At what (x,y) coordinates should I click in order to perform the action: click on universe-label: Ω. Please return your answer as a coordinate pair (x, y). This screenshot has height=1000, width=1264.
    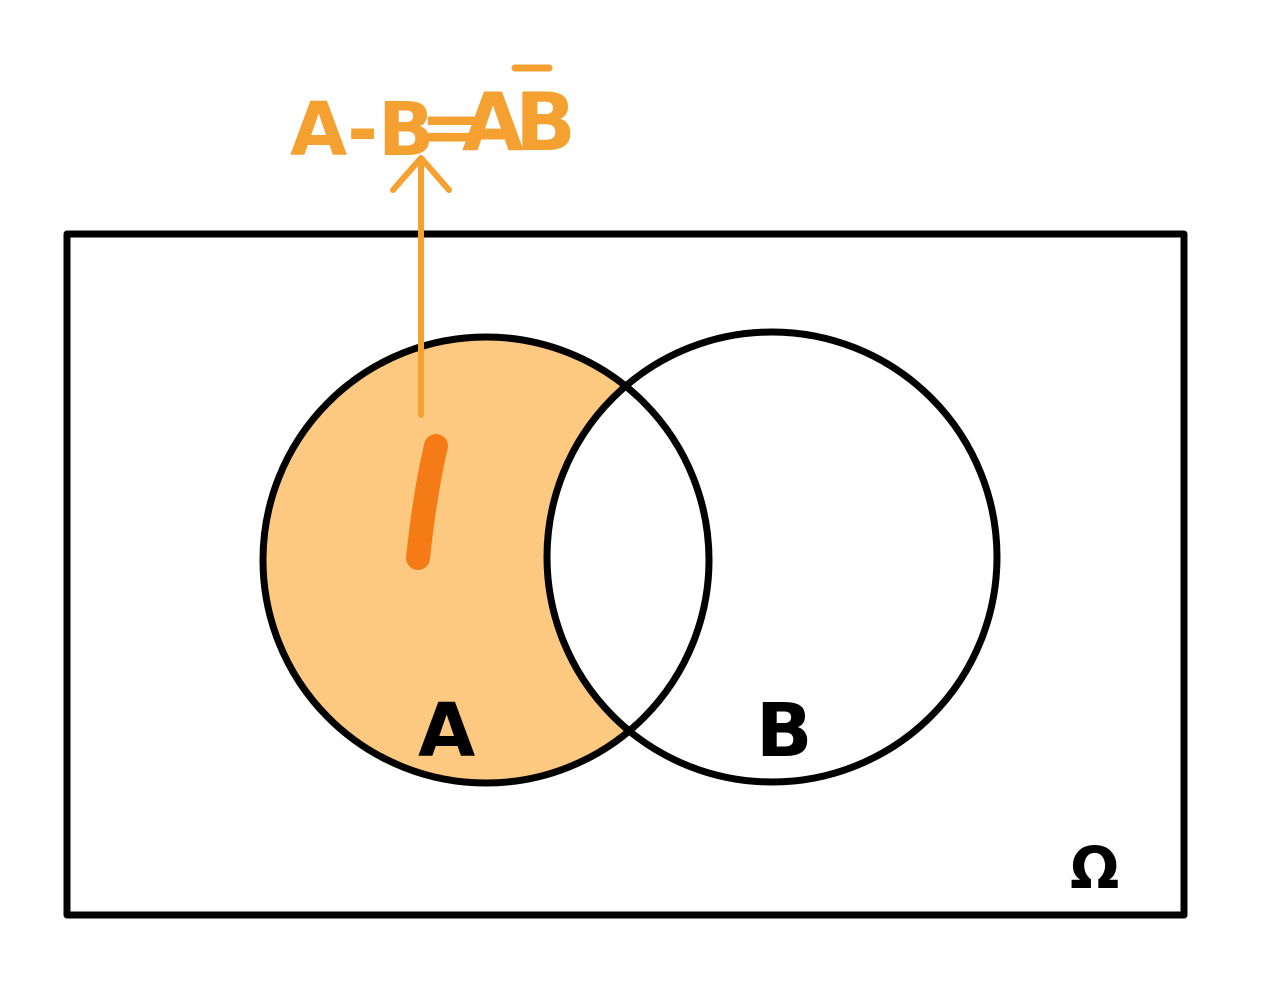
    Looking at the image, I should click on (1094, 868).